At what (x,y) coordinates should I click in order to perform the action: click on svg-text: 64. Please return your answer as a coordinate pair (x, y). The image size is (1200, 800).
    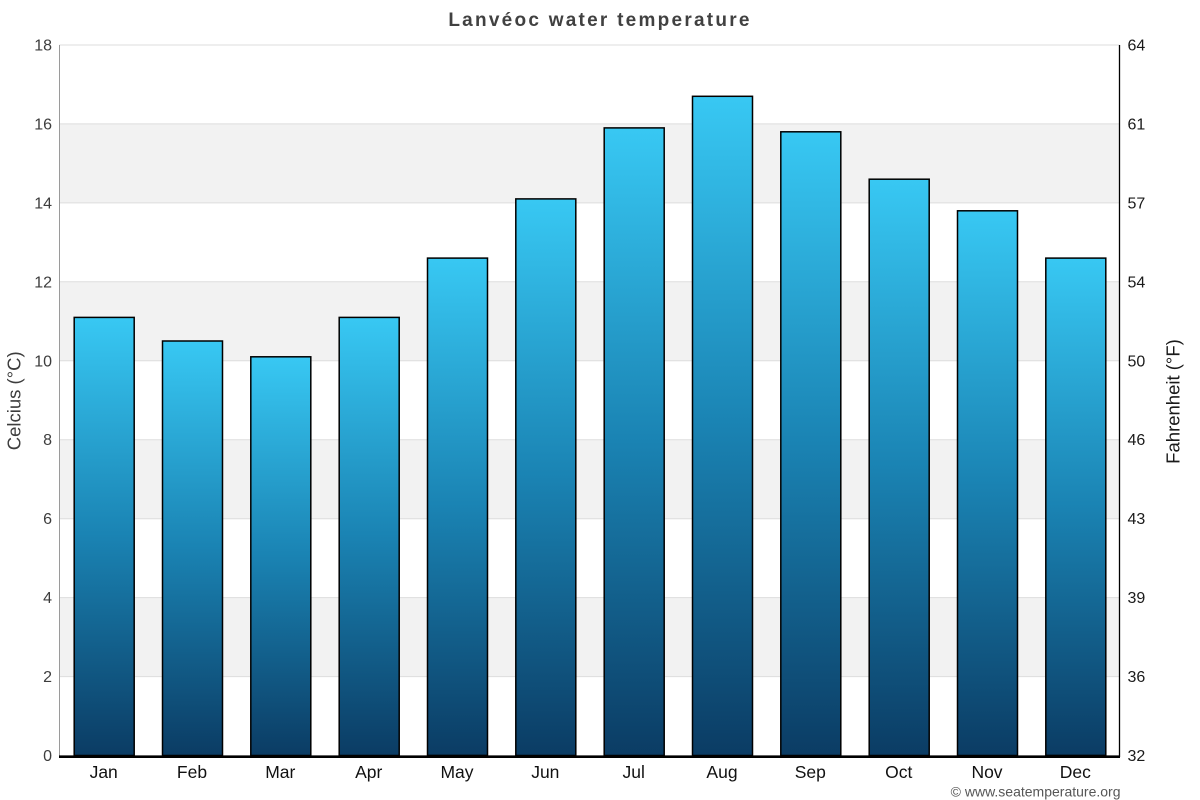
    Looking at the image, I should click on (1137, 46).